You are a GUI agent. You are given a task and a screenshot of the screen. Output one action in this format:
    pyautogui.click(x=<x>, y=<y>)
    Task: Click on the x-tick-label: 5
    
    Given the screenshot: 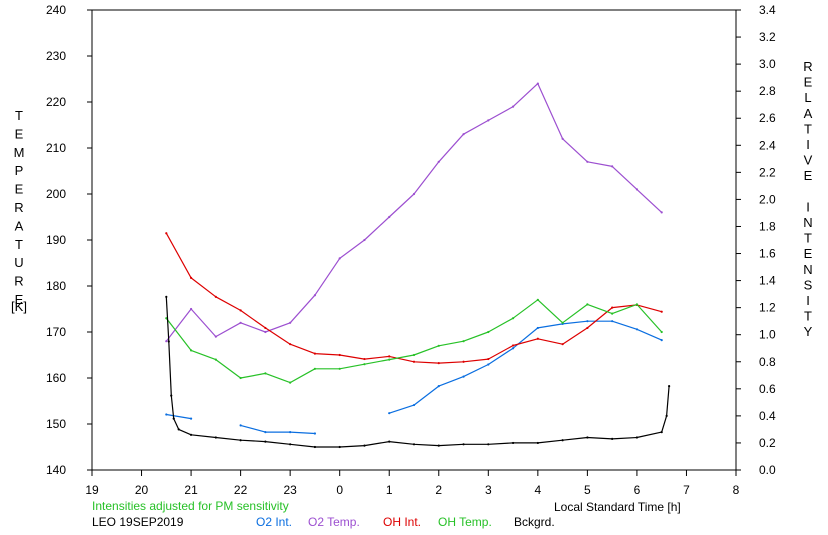 What is the action you would take?
    pyautogui.click(x=587, y=490)
    